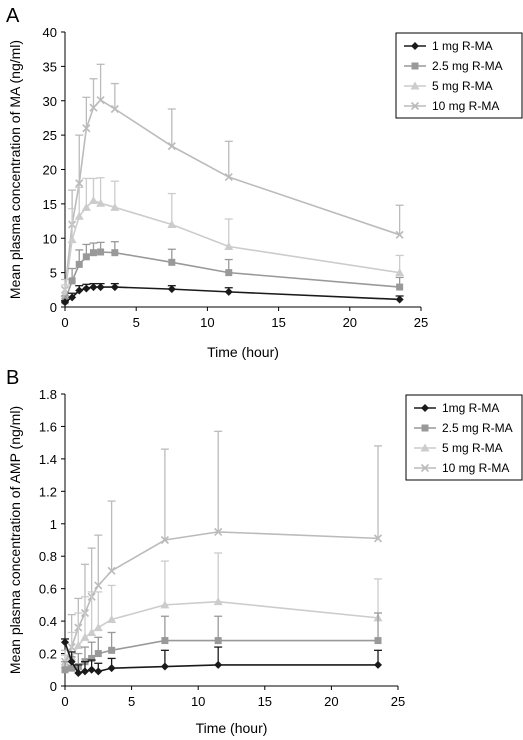  Describe the element at coordinates (470, 408) in the screenshot. I see `legend-entry: 1mg R-MA` at that location.